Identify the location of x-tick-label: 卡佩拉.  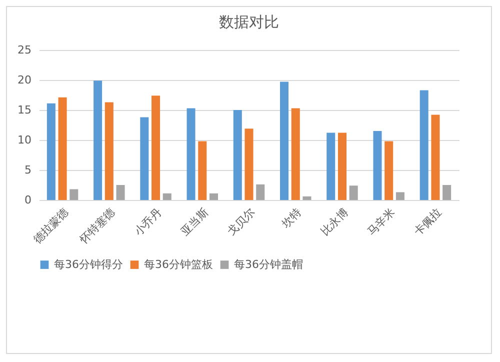
(427, 222).